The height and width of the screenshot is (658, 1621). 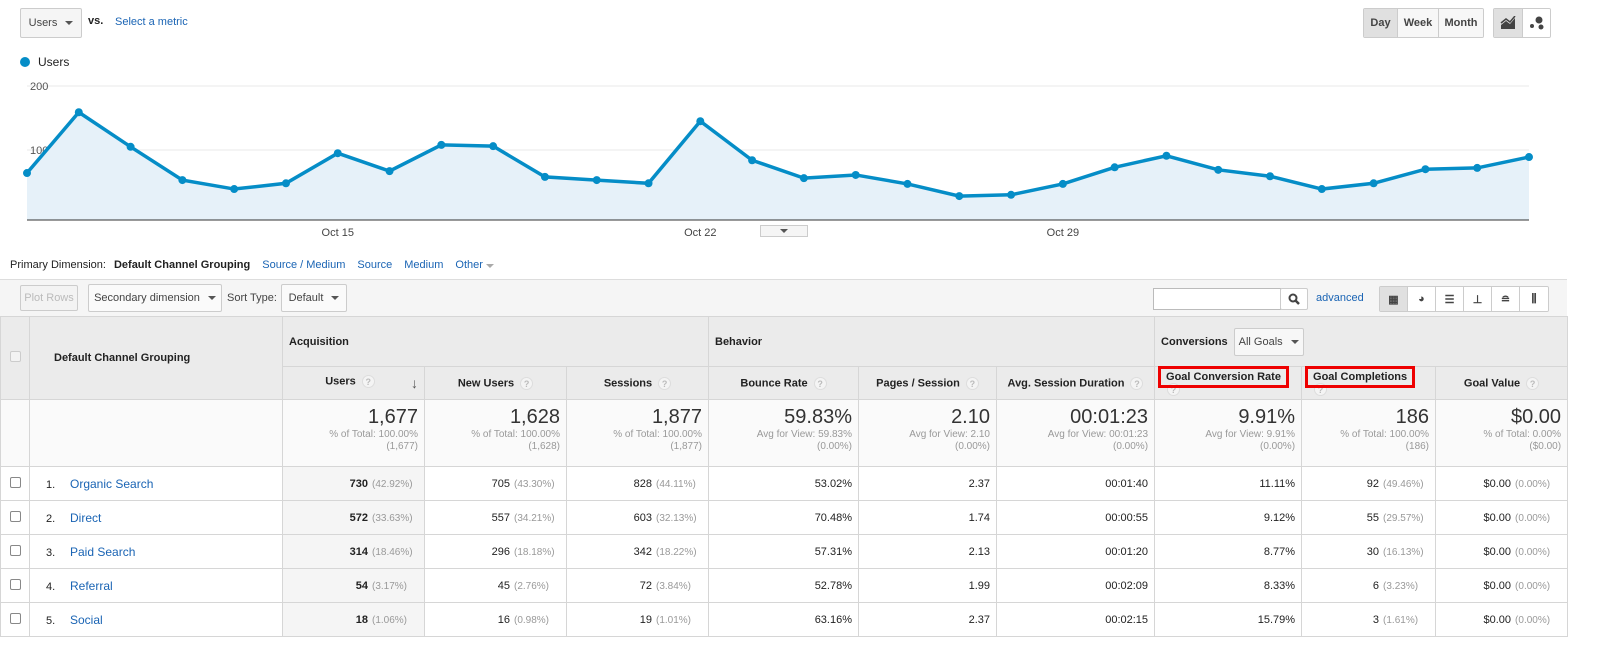 What do you see at coordinates (1506, 299) in the screenshot?
I see `term-cloud-view-icon: ≘` at bounding box center [1506, 299].